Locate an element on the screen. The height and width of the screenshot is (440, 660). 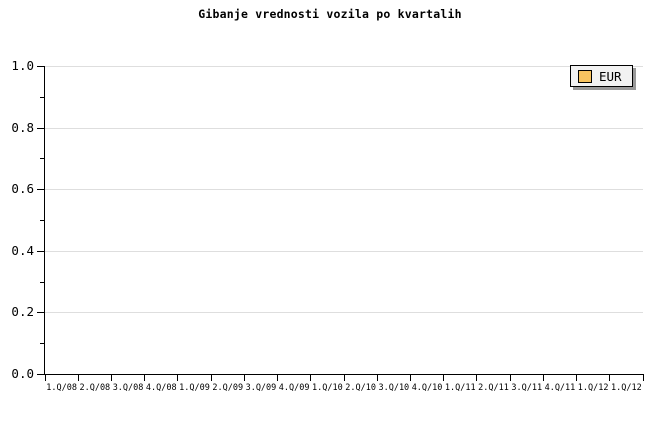
x-axis-tick-label: 2.Q/09 is located at coordinates (228, 388).